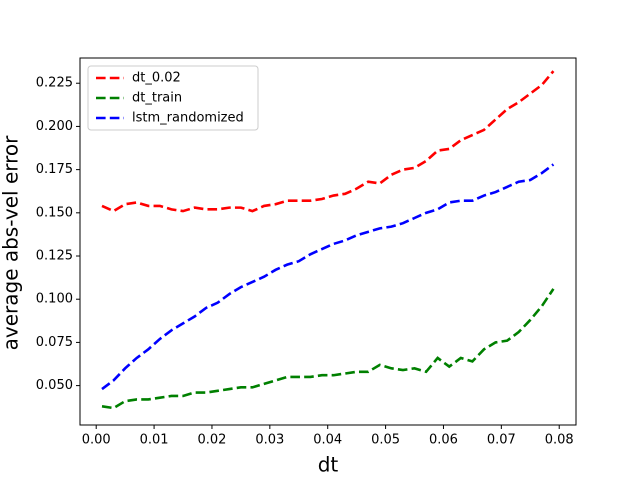 The height and width of the screenshot is (480, 640). I want to click on legend-box, so click(173, 98).